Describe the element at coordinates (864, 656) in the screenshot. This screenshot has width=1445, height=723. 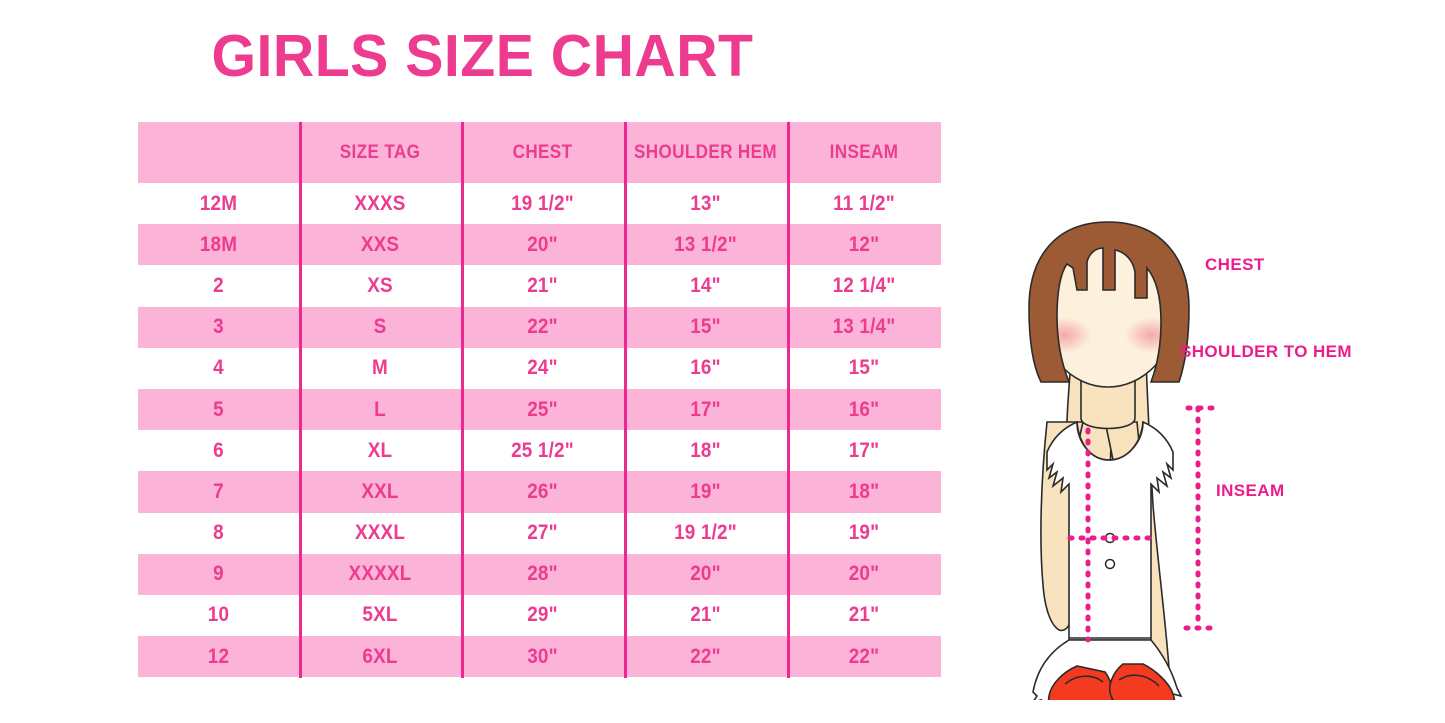
I see `cell-inseam: 22"` at that location.